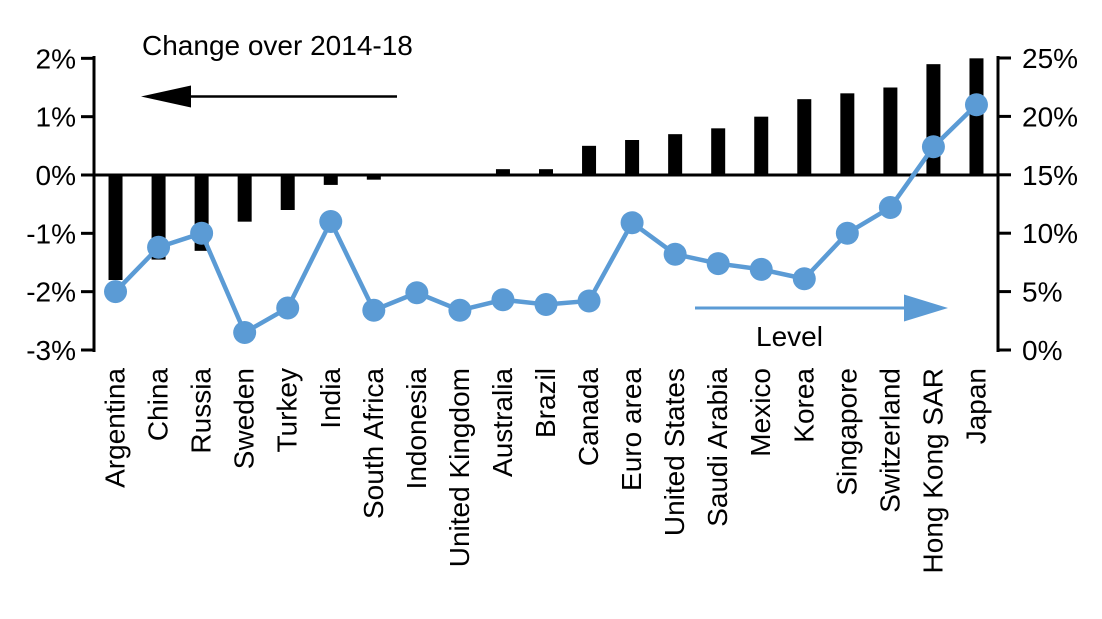  I want to click on left-axis-tick-label: 1%, so click(56, 117).